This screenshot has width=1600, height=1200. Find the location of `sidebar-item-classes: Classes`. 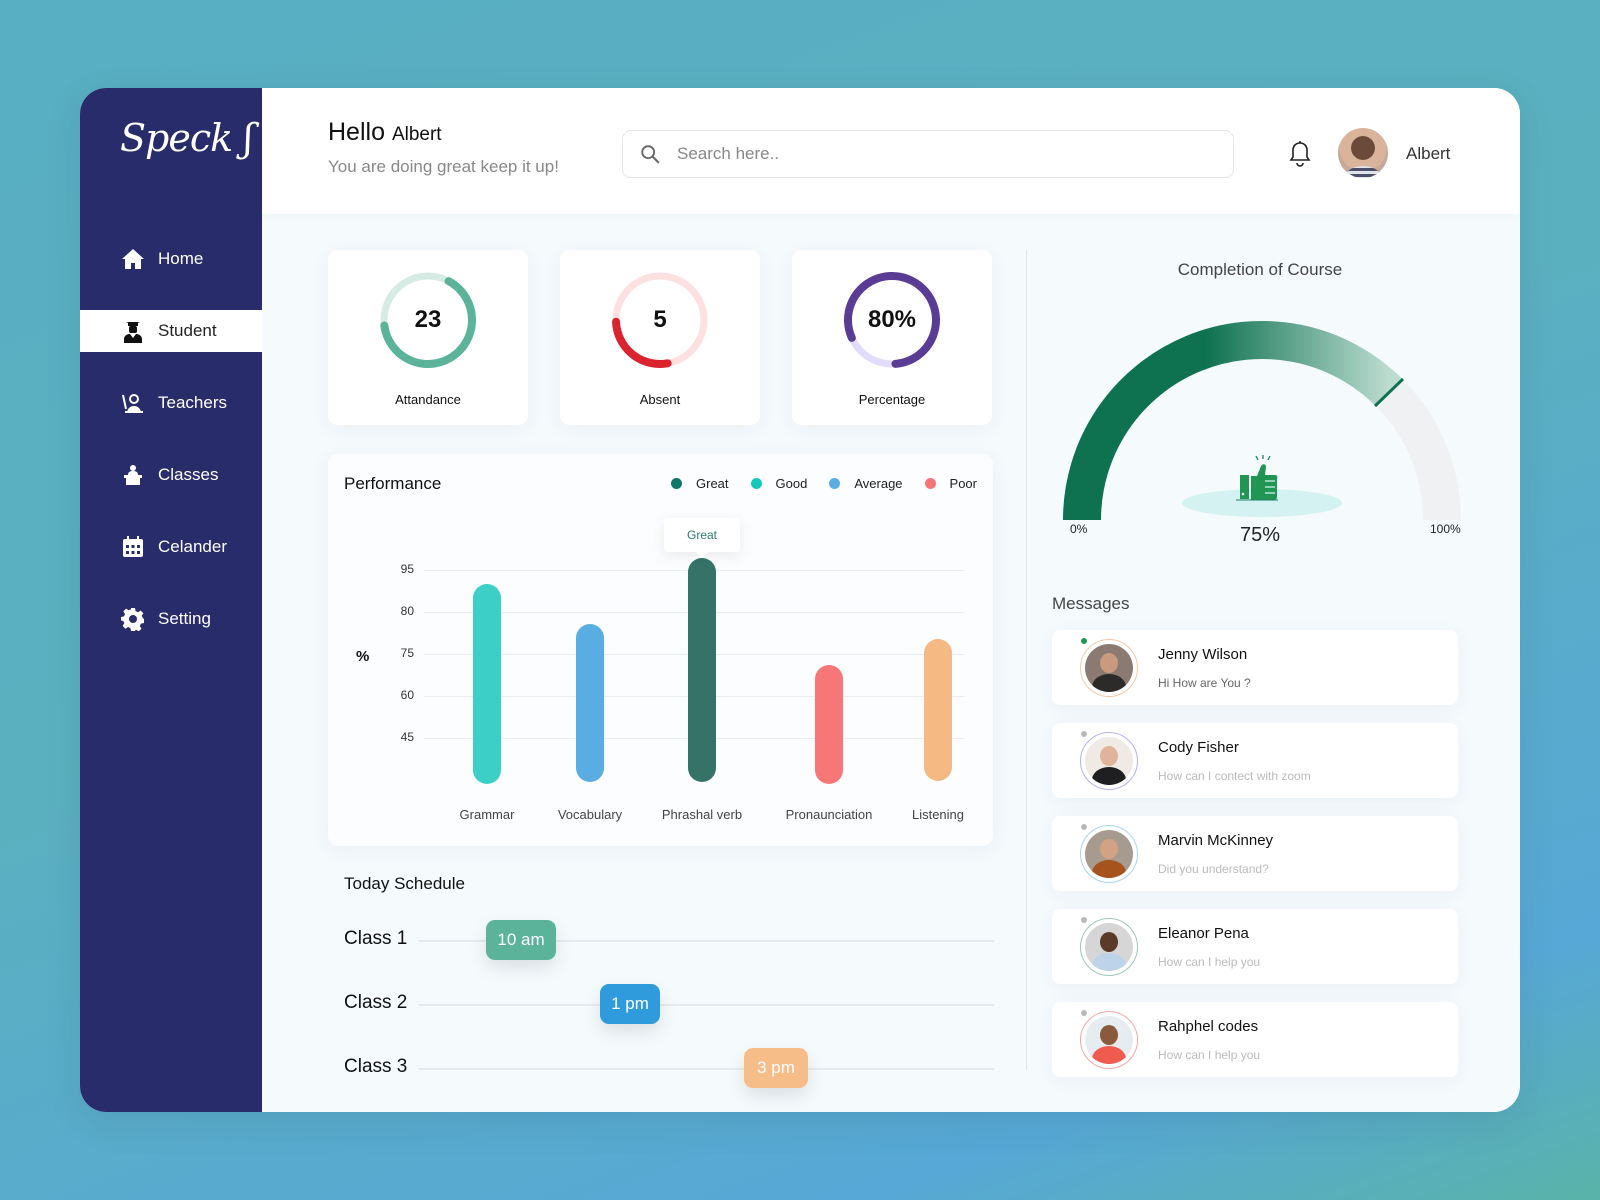

sidebar-item-classes: Classes is located at coordinates (171, 475).